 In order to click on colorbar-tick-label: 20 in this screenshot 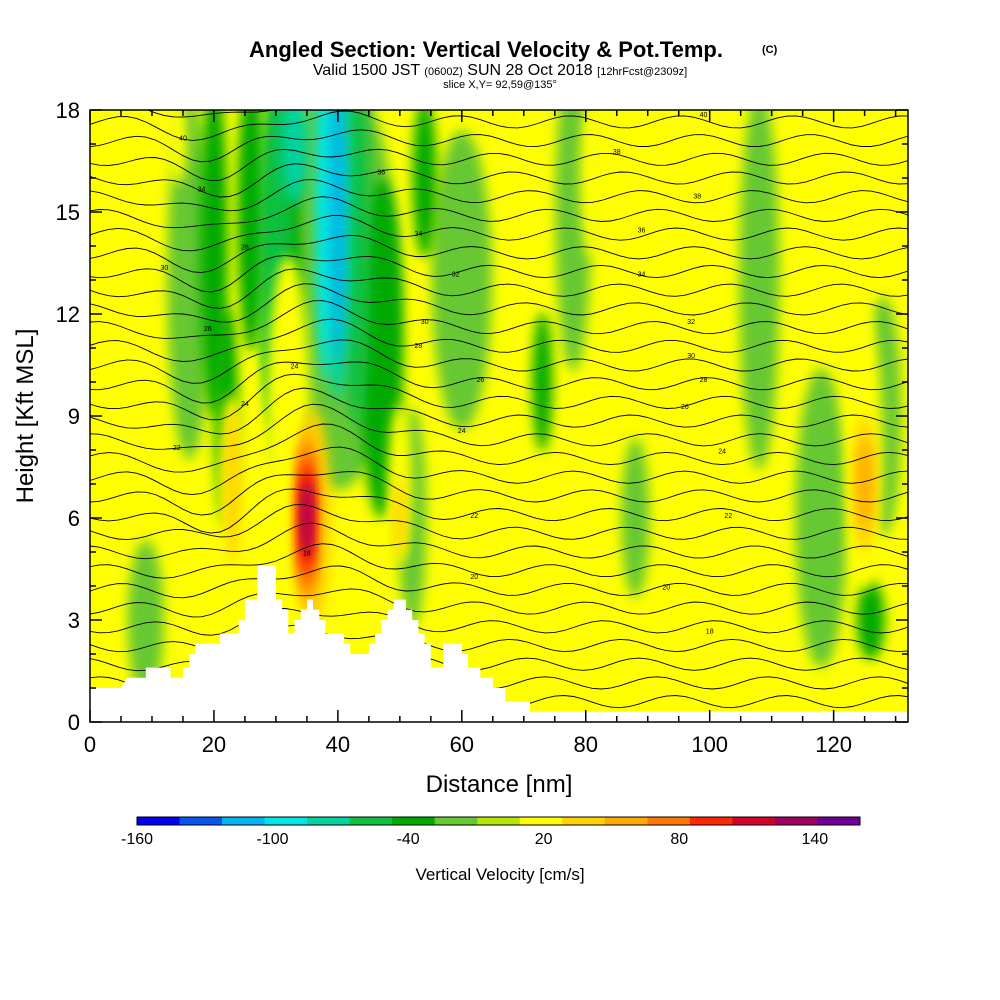, I will do `click(544, 839)`.